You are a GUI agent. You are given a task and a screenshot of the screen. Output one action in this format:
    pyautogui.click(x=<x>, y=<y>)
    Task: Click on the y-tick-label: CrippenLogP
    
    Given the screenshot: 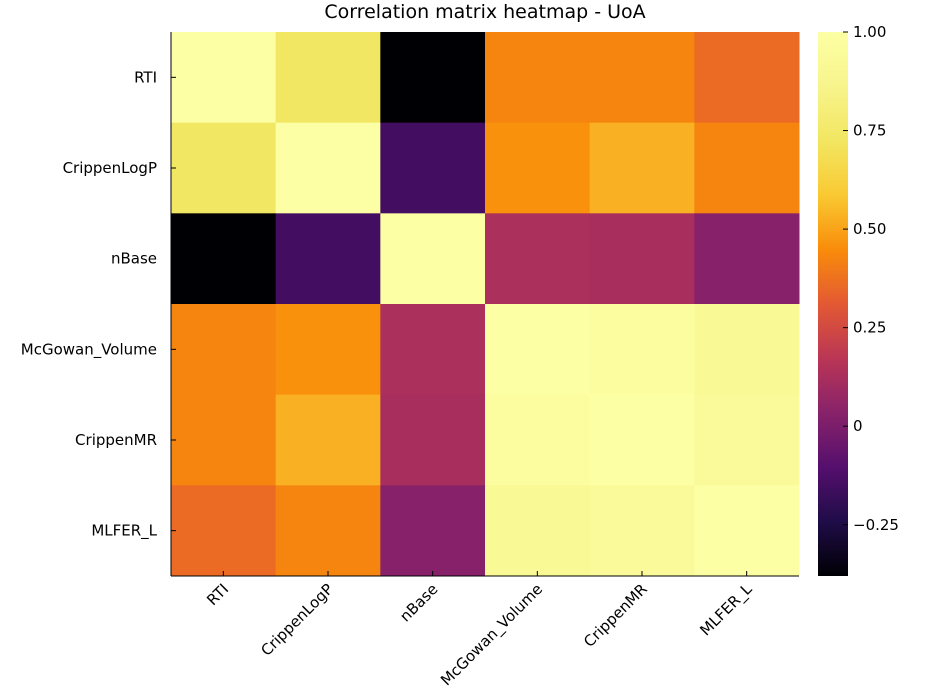 What is the action you would take?
    pyautogui.click(x=110, y=168)
    